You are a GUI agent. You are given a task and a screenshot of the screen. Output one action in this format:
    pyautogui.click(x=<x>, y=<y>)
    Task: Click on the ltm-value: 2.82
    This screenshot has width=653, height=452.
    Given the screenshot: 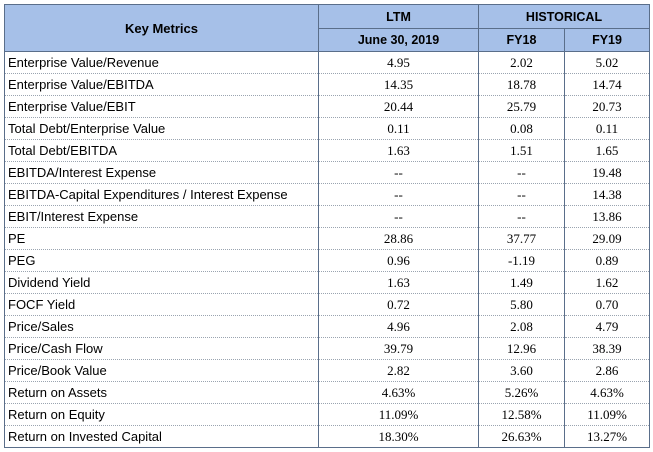 What is the action you would take?
    pyautogui.click(x=398, y=370)
    